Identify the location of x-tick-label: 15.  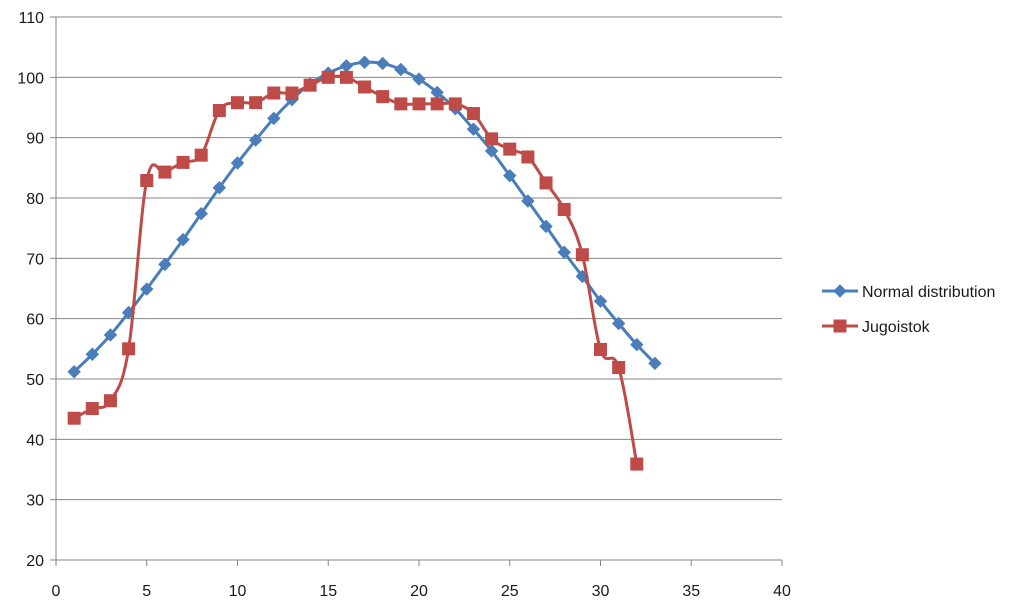
(328, 591).